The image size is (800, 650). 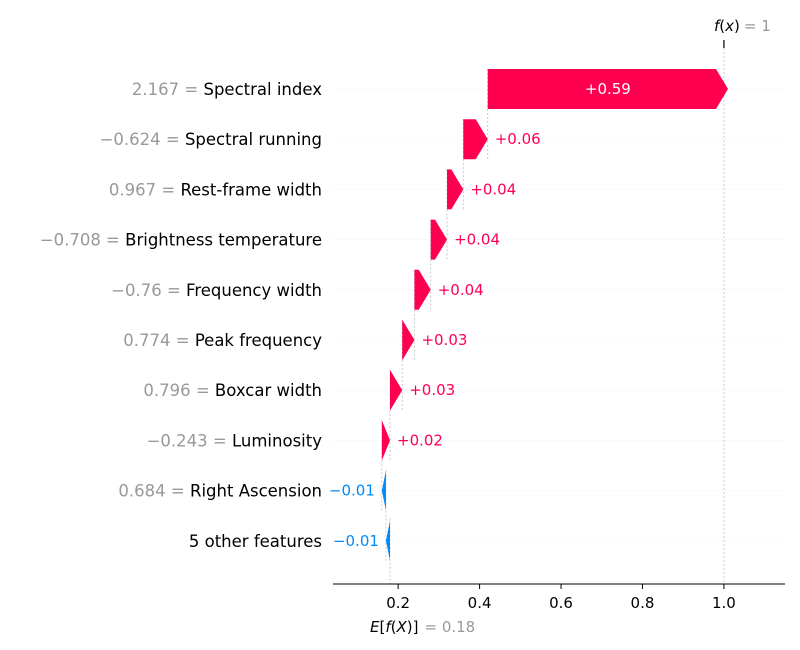 I want to click on feature-label: 2.167 = Spectral index, so click(x=227, y=89).